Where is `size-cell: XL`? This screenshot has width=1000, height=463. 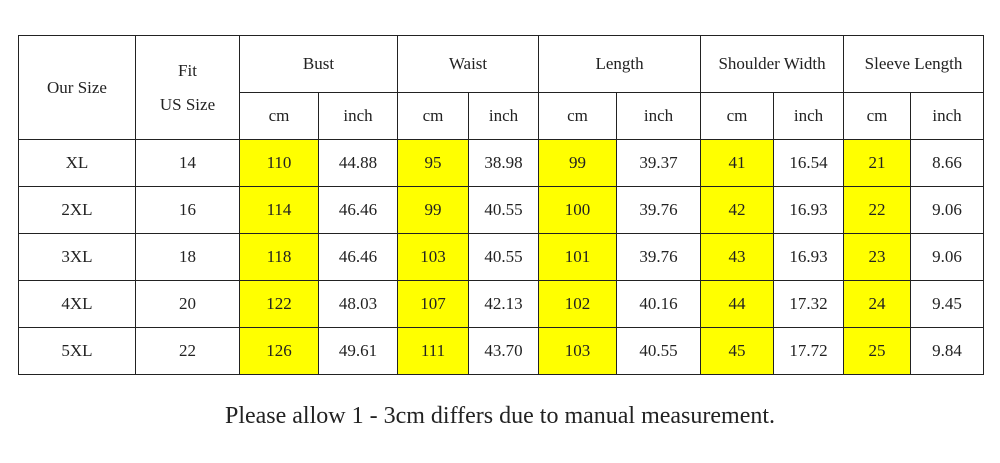 size-cell: XL is located at coordinates (77, 163).